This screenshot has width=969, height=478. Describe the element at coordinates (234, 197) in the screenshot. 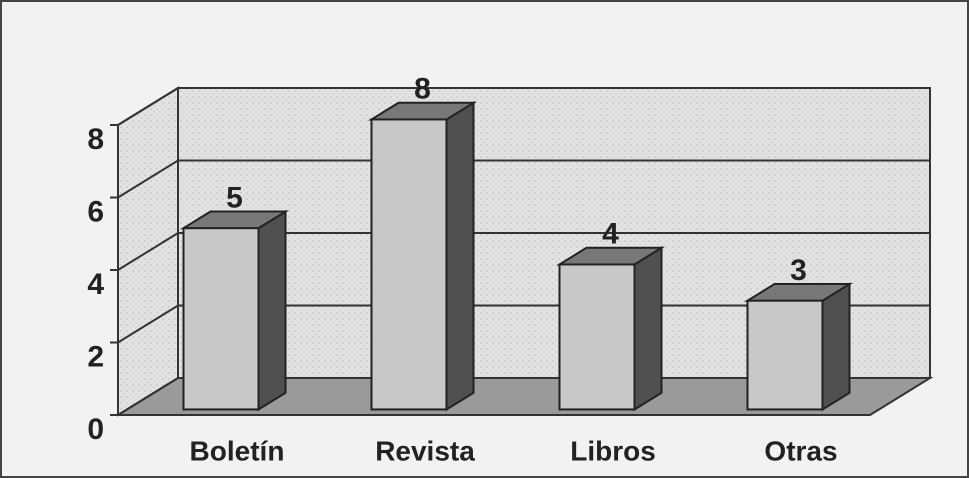

I see `value-label: 5` at that location.